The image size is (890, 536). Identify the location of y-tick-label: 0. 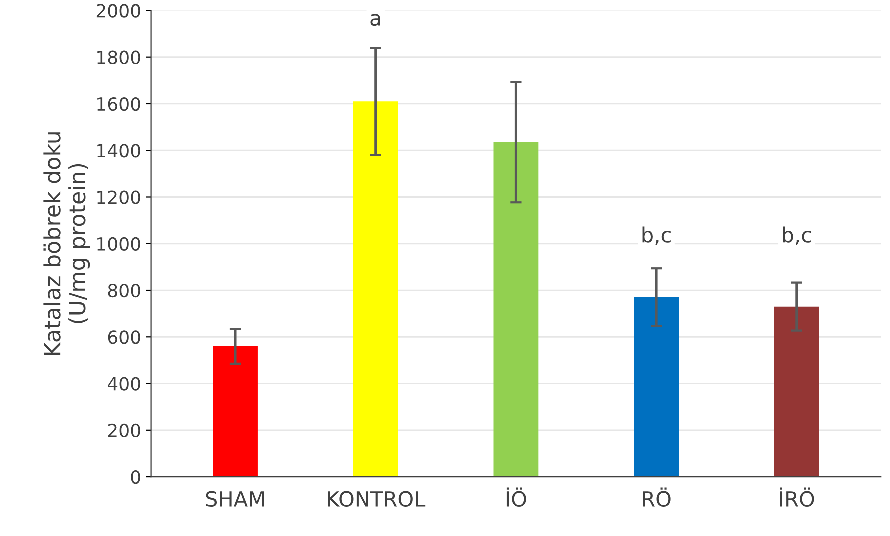
(135, 477).